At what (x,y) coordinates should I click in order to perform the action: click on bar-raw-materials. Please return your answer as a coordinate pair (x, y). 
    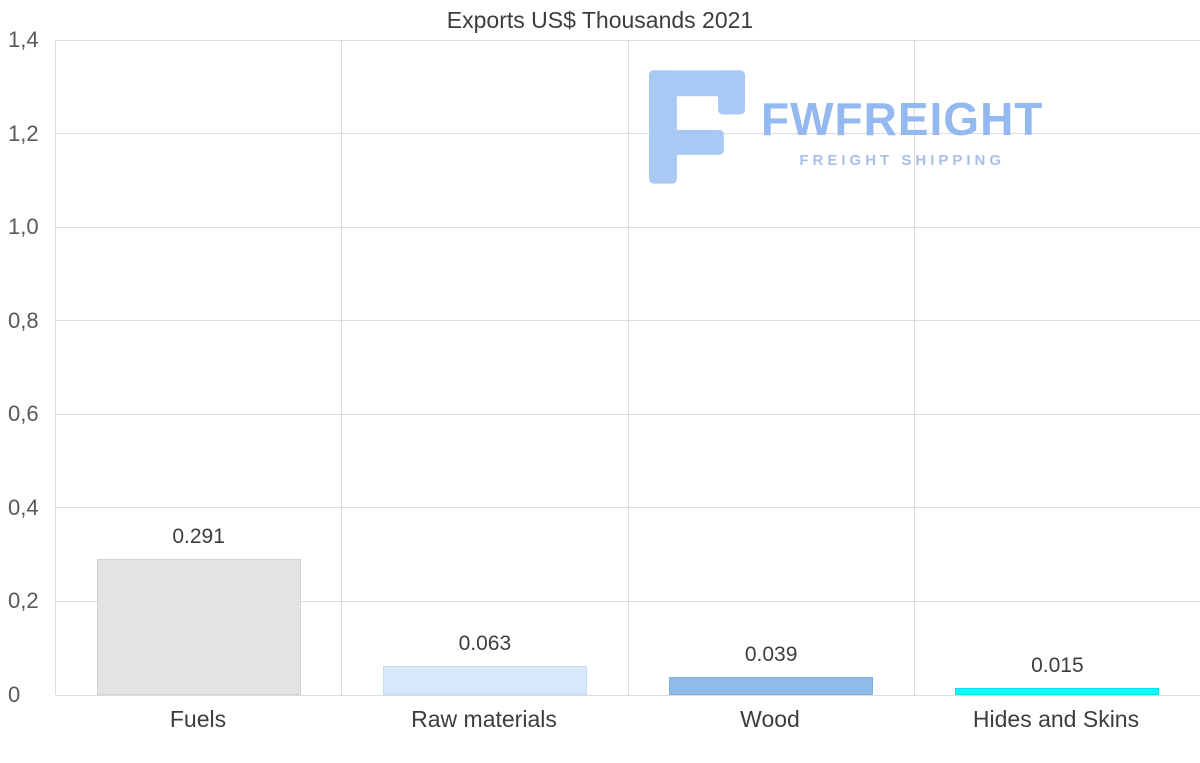
    Looking at the image, I should click on (484, 680).